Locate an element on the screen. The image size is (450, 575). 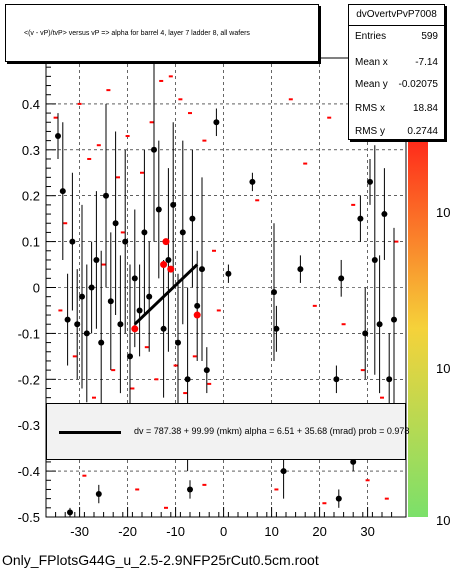
x-tick-label: -20 is located at coordinates (127, 531).